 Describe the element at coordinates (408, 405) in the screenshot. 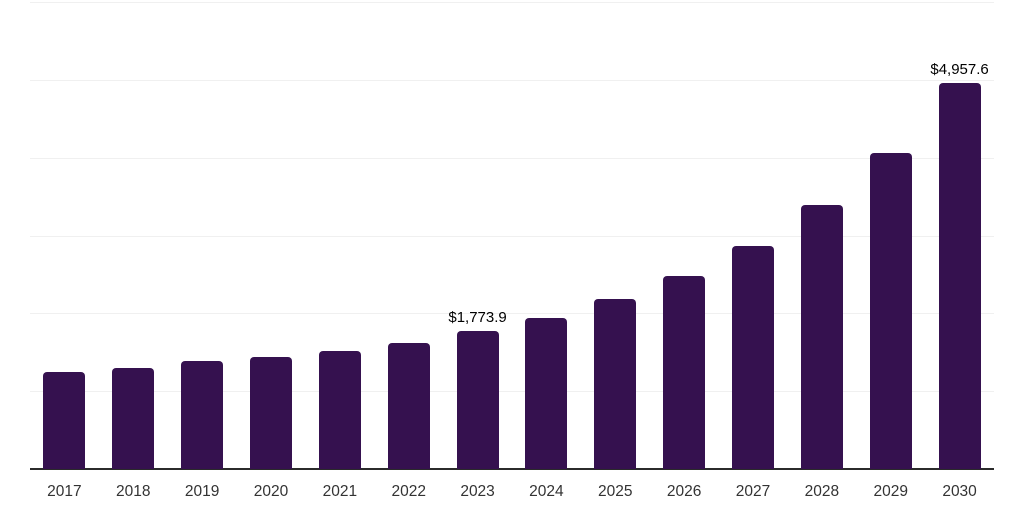

I see `bar-2022` at that location.